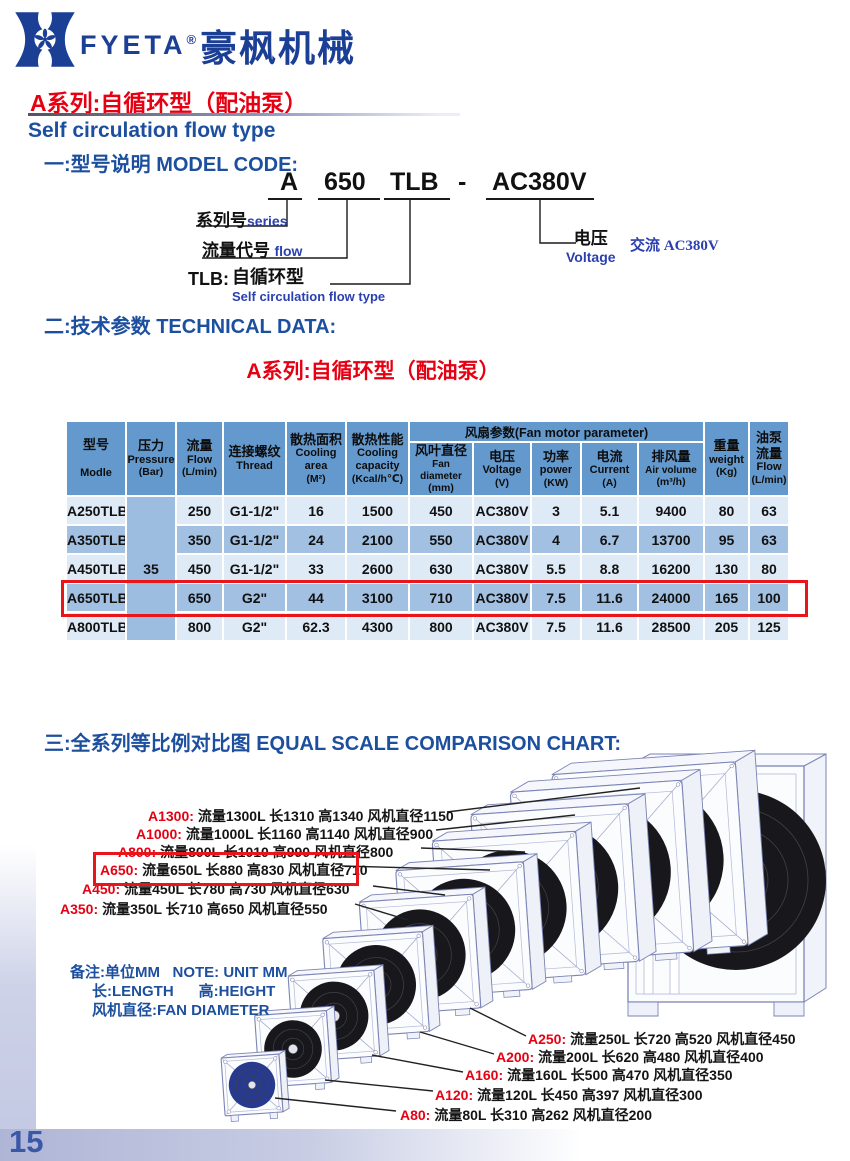 The image size is (850, 1161). I want to click on chart-label-spec: 流量350L 长710 高650 风机直径550, so click(215, 909).